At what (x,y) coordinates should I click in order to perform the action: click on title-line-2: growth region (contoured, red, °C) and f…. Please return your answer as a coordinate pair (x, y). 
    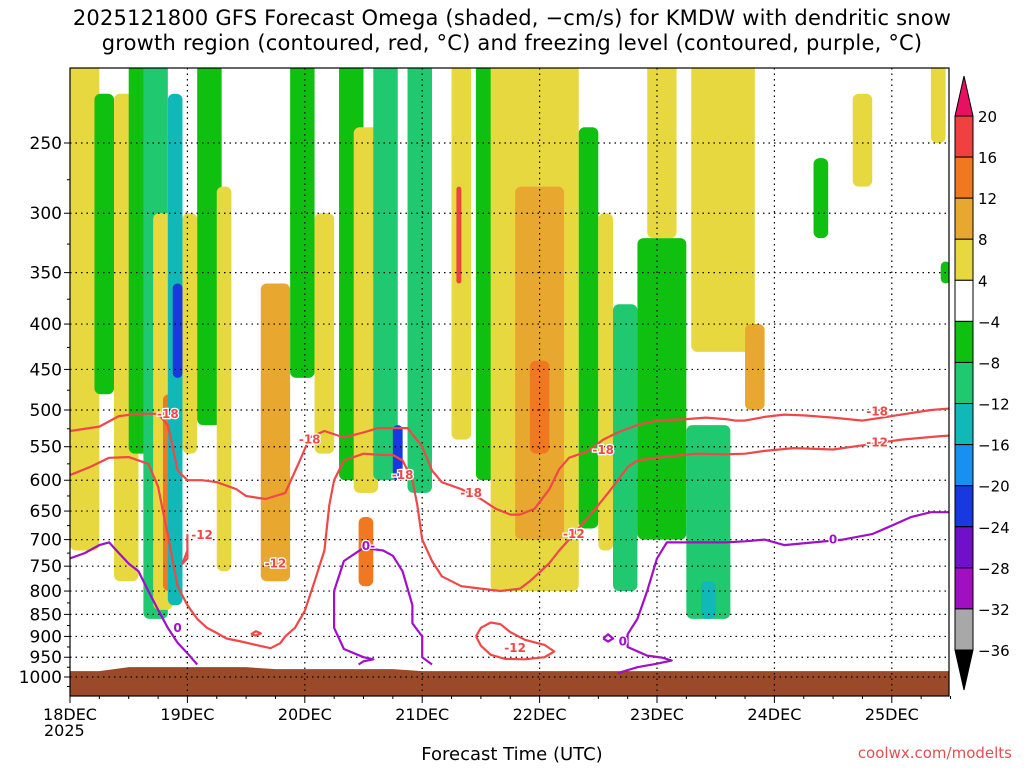
    Looking at the image, I should click on (512, 43).